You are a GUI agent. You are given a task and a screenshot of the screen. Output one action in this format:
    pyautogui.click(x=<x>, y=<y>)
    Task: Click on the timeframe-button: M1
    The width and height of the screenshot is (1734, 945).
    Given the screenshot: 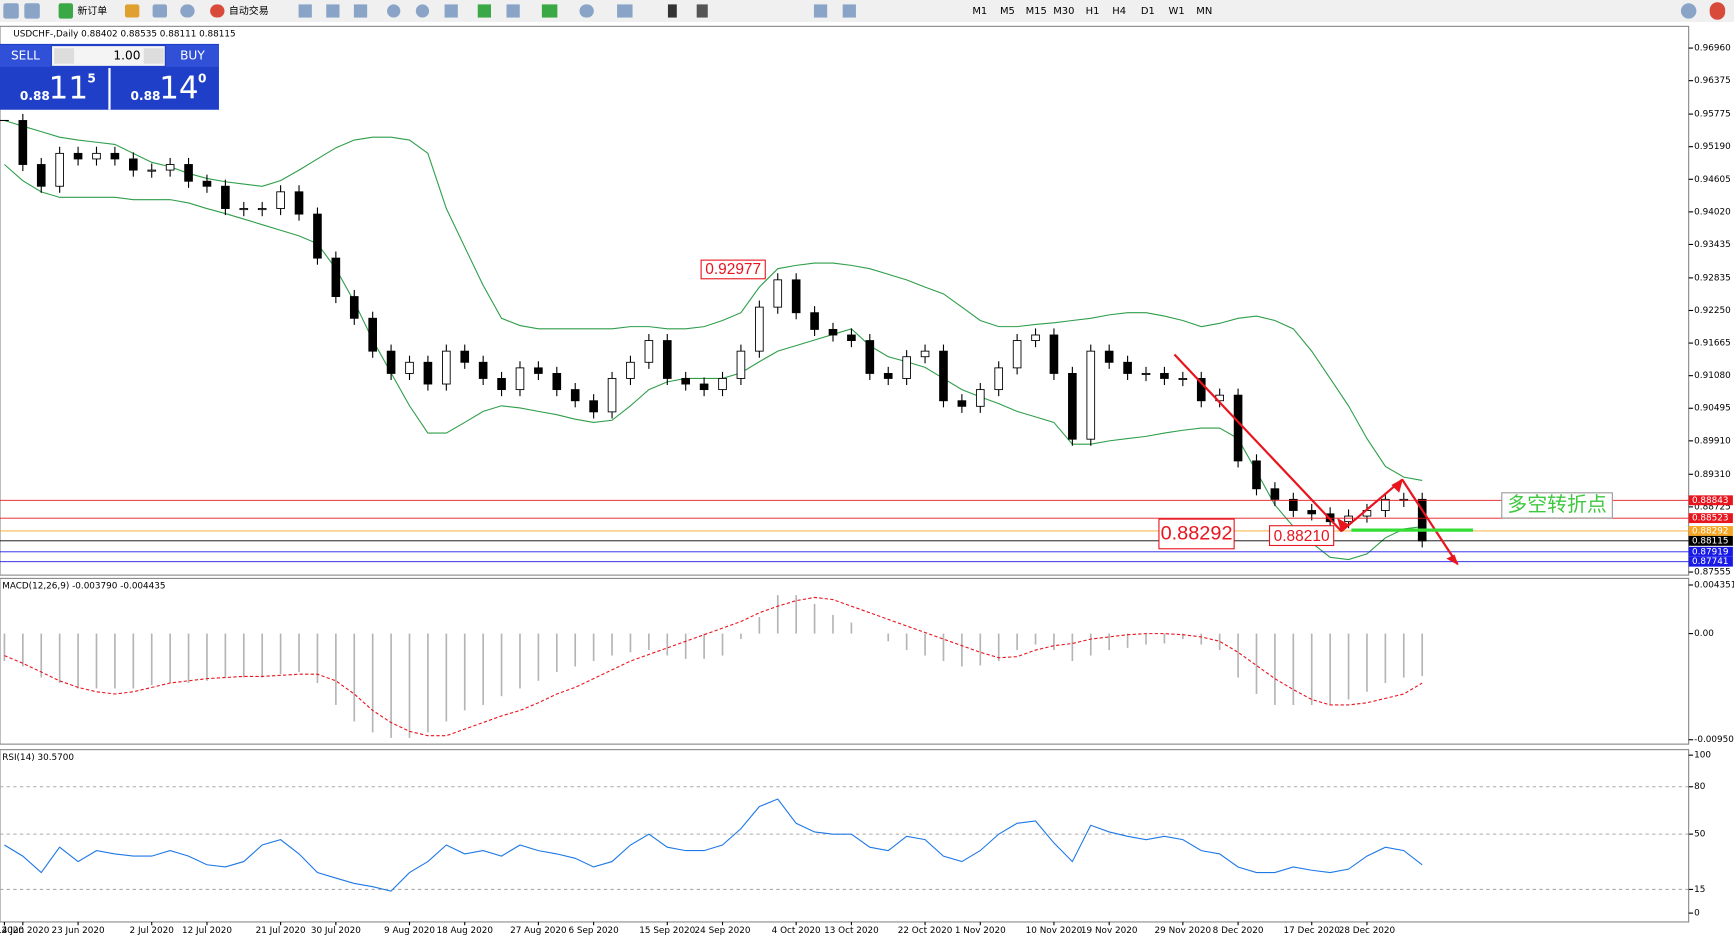 What is the action you would take?
    pyautogui.click(x=979, y=11)
    